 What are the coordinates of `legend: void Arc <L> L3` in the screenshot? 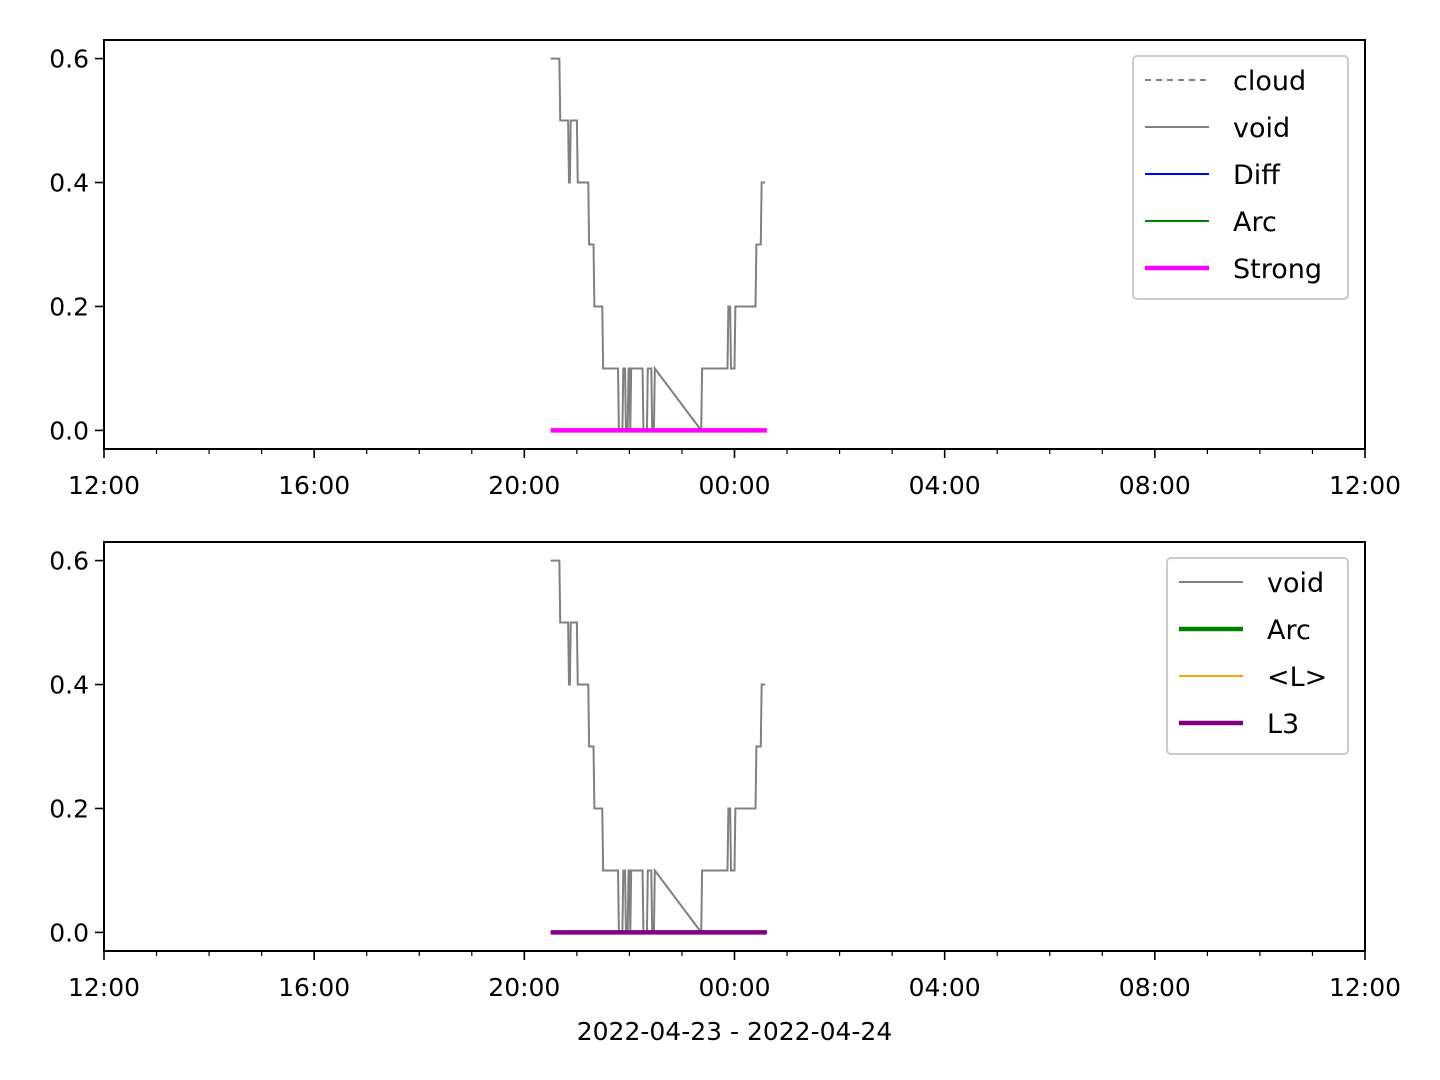 It's located at (1257, 656).